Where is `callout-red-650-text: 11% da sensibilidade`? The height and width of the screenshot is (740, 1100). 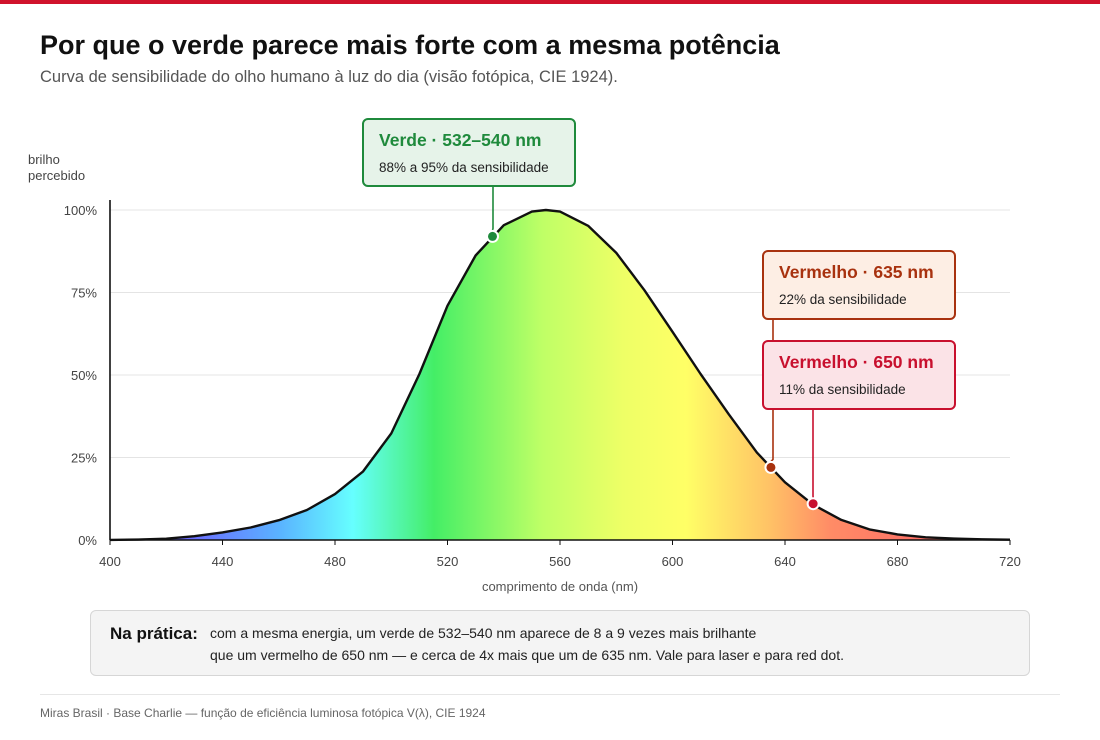 callout-red-650-text: 11% da sensibilidade is located at coordinates (842, 389).